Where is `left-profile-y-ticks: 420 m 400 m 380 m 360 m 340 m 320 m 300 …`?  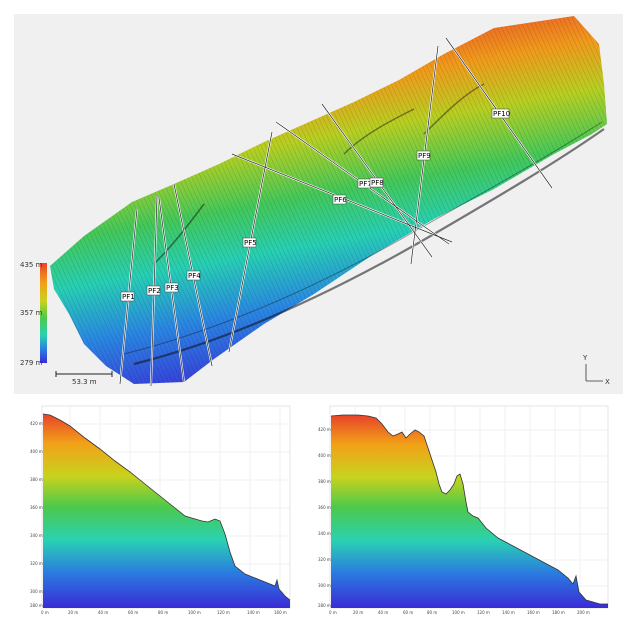 left-profile-y-ticks: 420 m 400 m 380 m 360 m 340 m 320 m 300 … is located at coordinates (36, 514).